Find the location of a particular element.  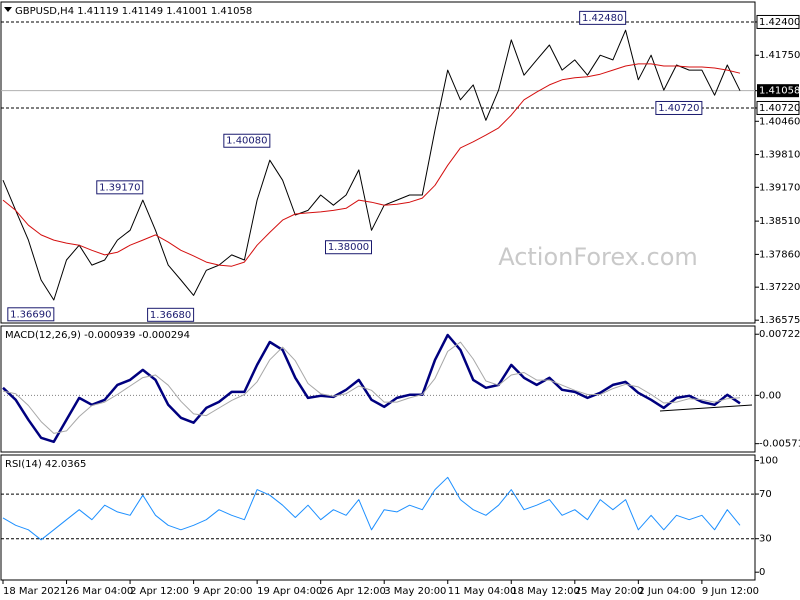

price-label: 1.36690 is located at coordinates (30, 314).